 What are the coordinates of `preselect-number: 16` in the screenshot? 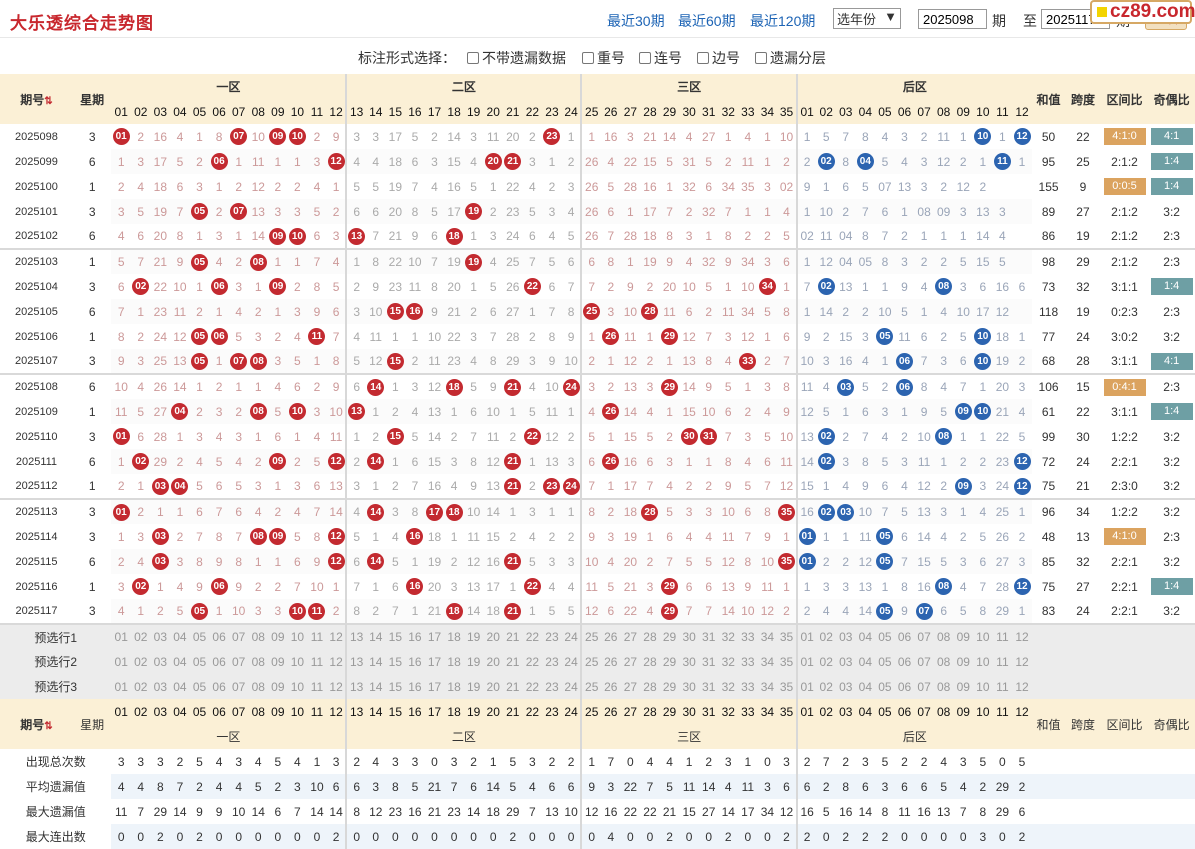 It's located at (415, 661).